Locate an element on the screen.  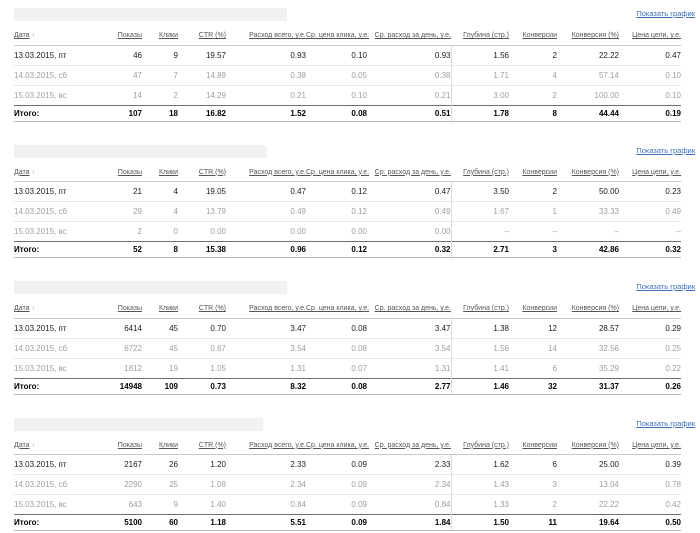
value-cell: 46 is located at coordinates (125, 55).